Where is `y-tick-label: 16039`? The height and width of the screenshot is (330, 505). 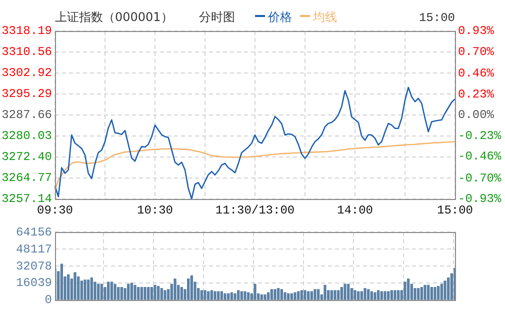
y-tick-label: 16039 is located at coordinates (34, 283).